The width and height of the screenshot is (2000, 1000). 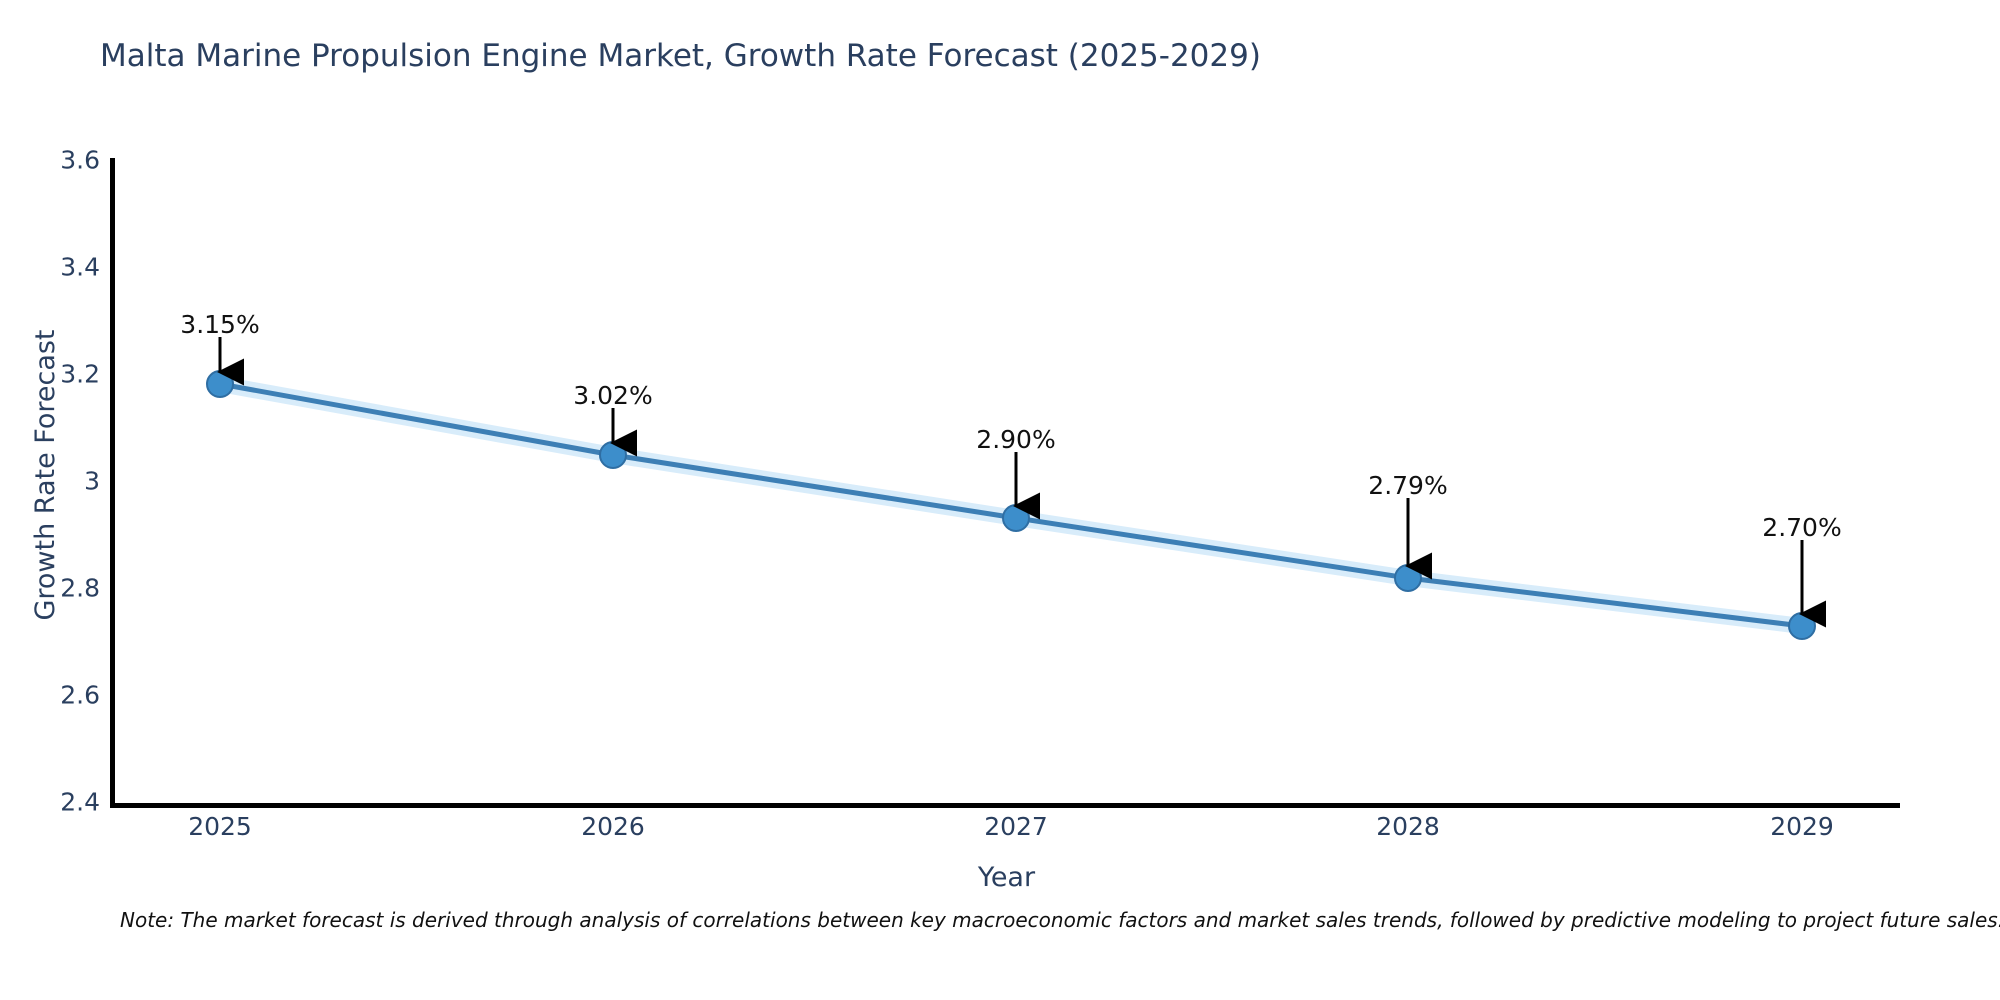 What do you see at coordinates (80, 267) in the screenshot?
I see `y-tick-label: 3.4` at bounding box center [80, 267].